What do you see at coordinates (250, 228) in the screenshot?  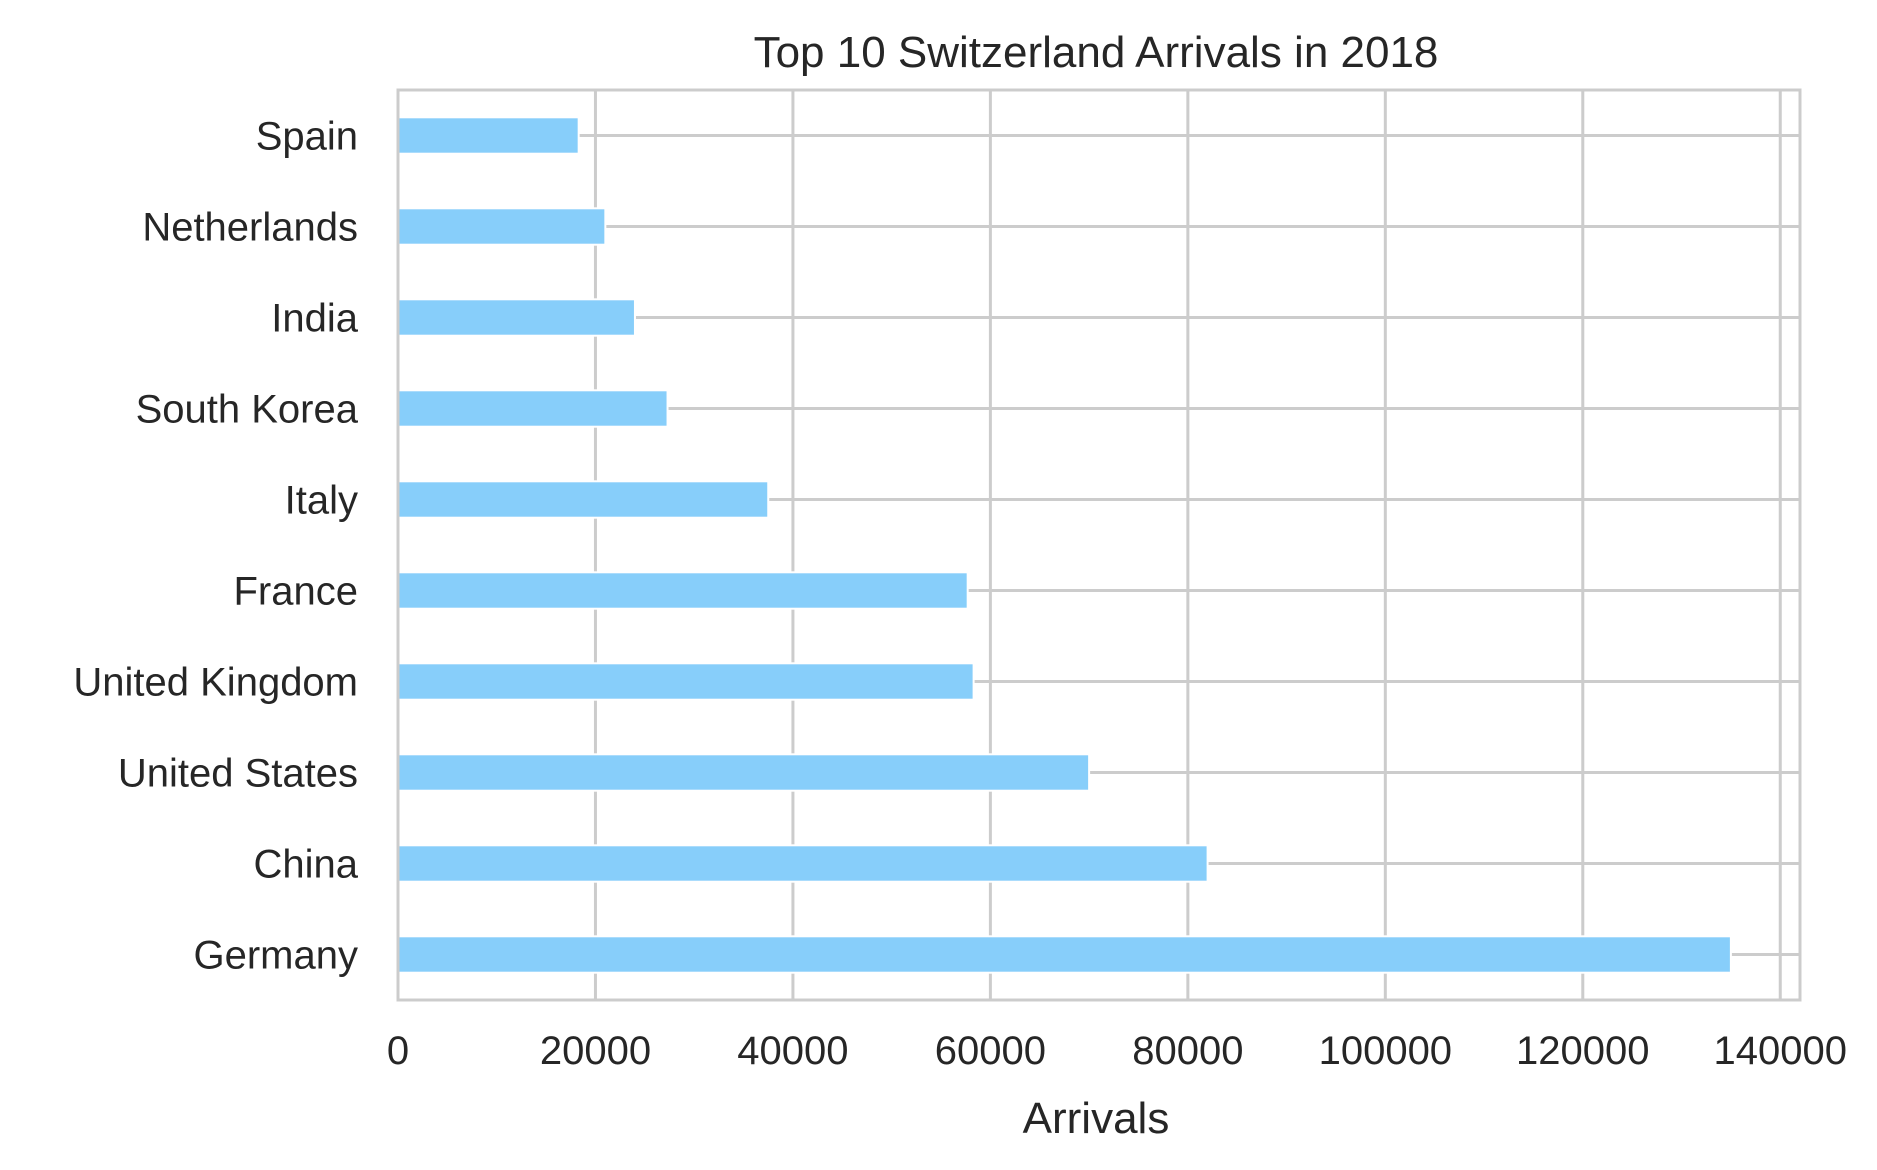 I see `y-tick-label: Netherlands` at bounding box center [250, 228].